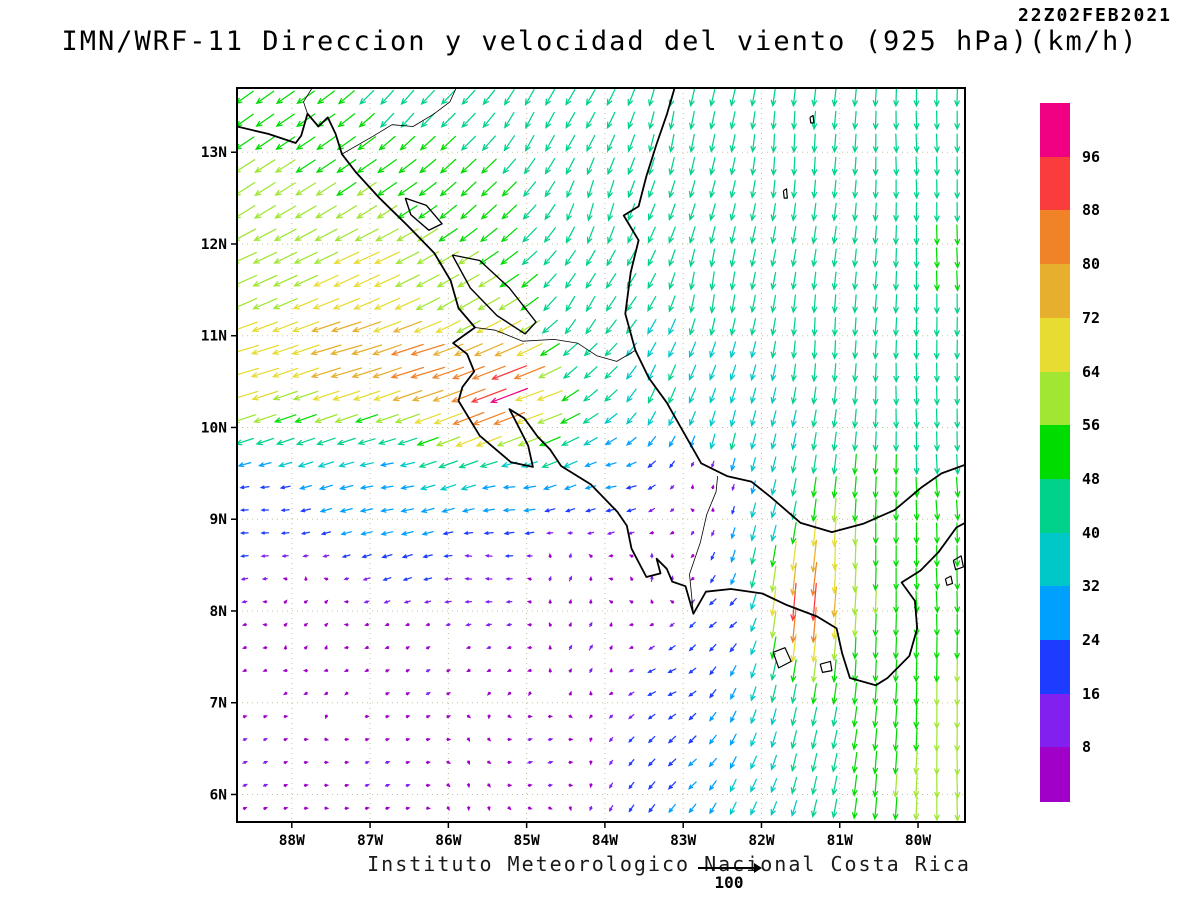 This screenshot has height=900, width=1200. Describe the element at coordinates (527, 841) in the screenshot. I see `x-tick-label: 85W` at that location.